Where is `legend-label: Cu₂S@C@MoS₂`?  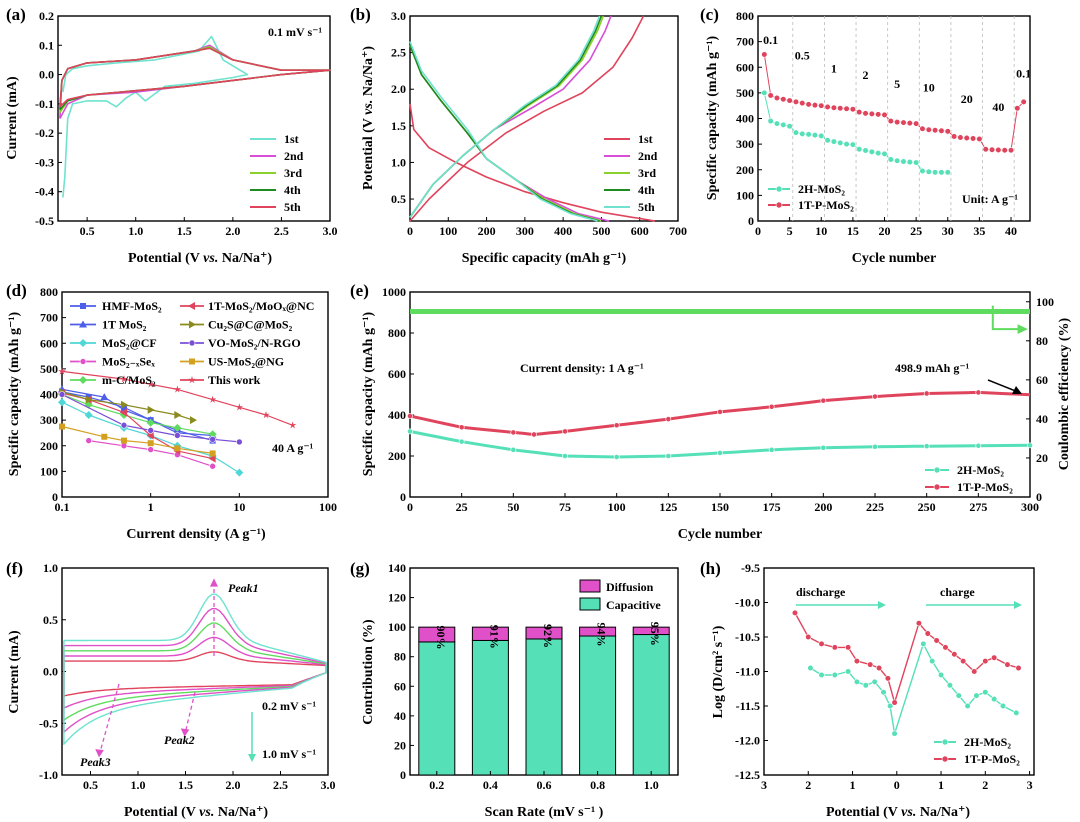
legend-label: Cu₂S@C@MoS₂ is located at coordinates (250, 325).